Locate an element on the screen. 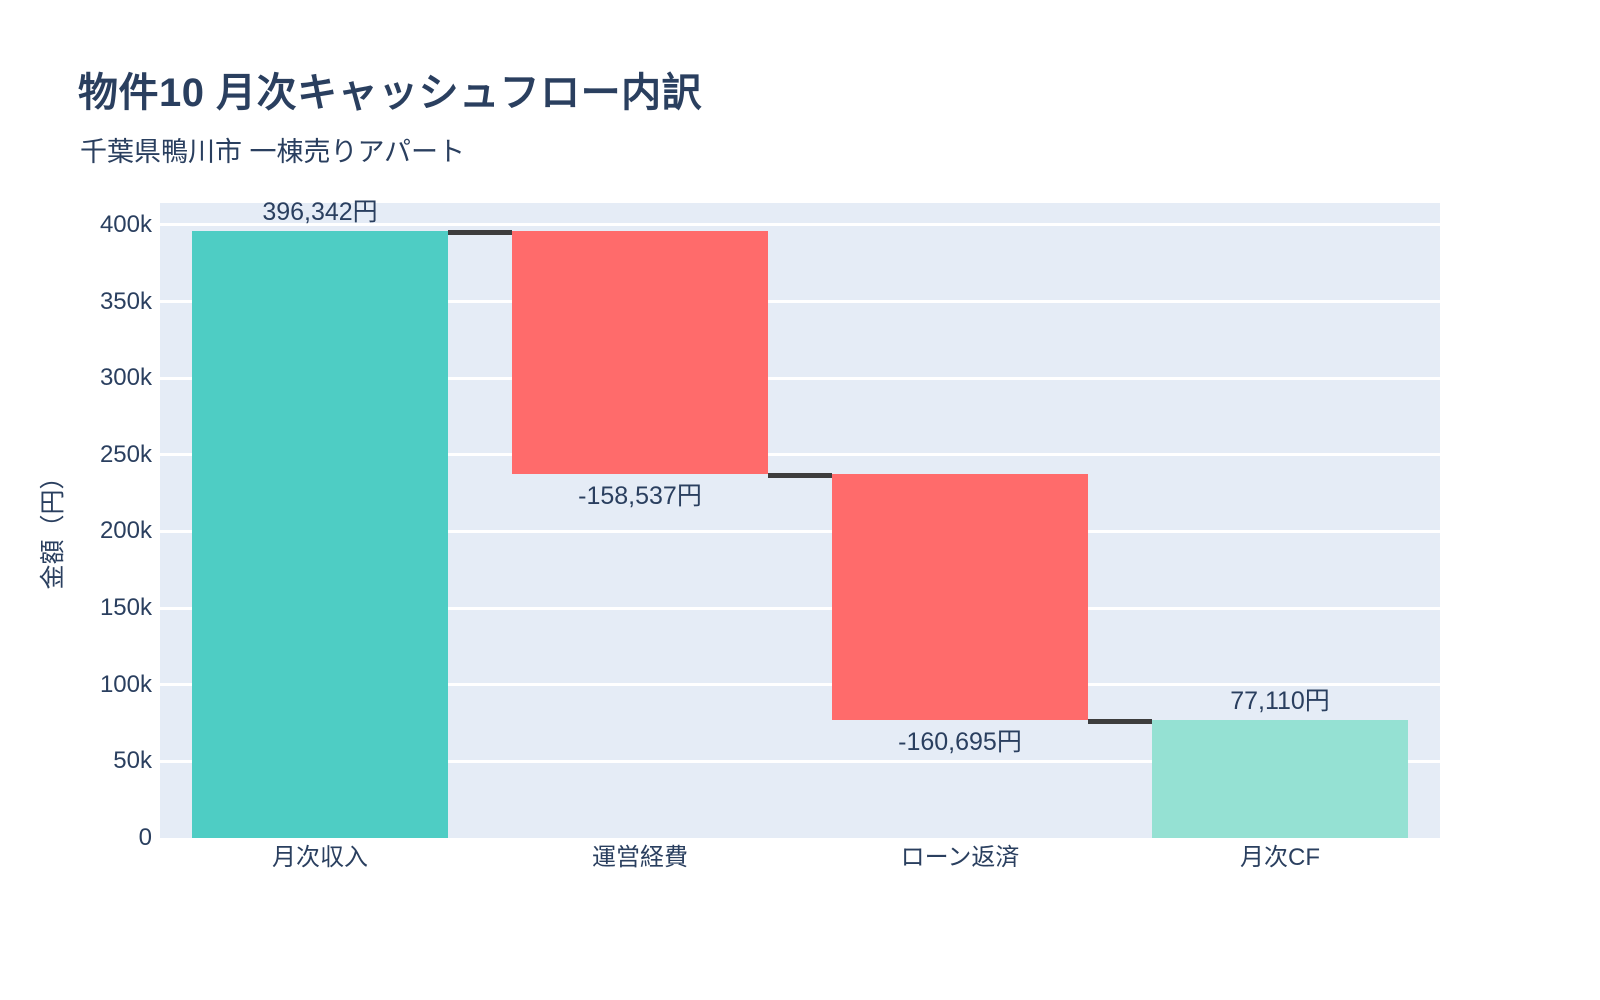 Image resolution: width=1600 pixels, height=1000 pixels. bar-value-label: 396,342円 is located at coordinates (320, 211).